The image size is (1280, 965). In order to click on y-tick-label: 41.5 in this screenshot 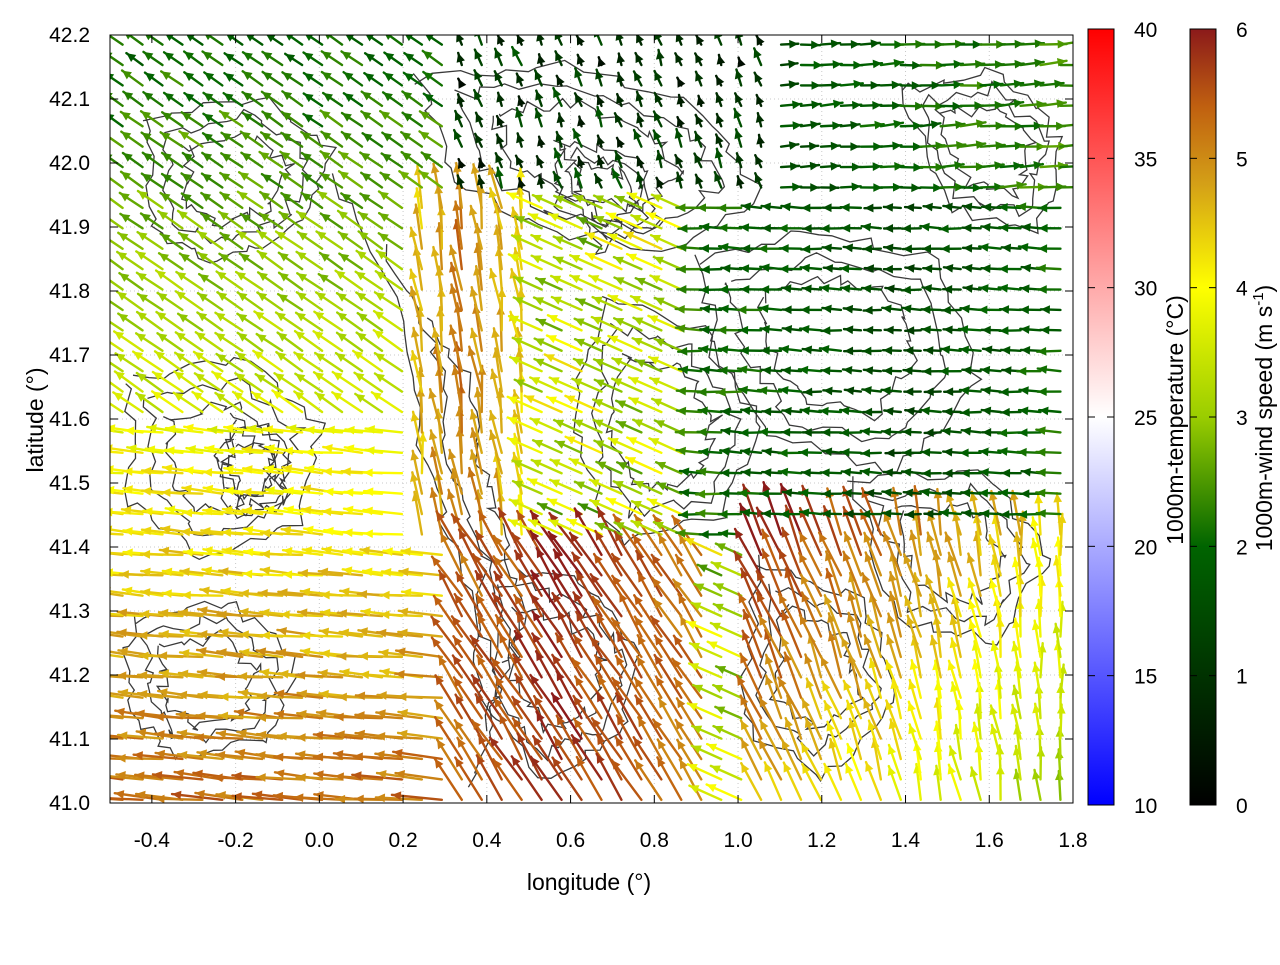, I will do `click(69, 483)`.